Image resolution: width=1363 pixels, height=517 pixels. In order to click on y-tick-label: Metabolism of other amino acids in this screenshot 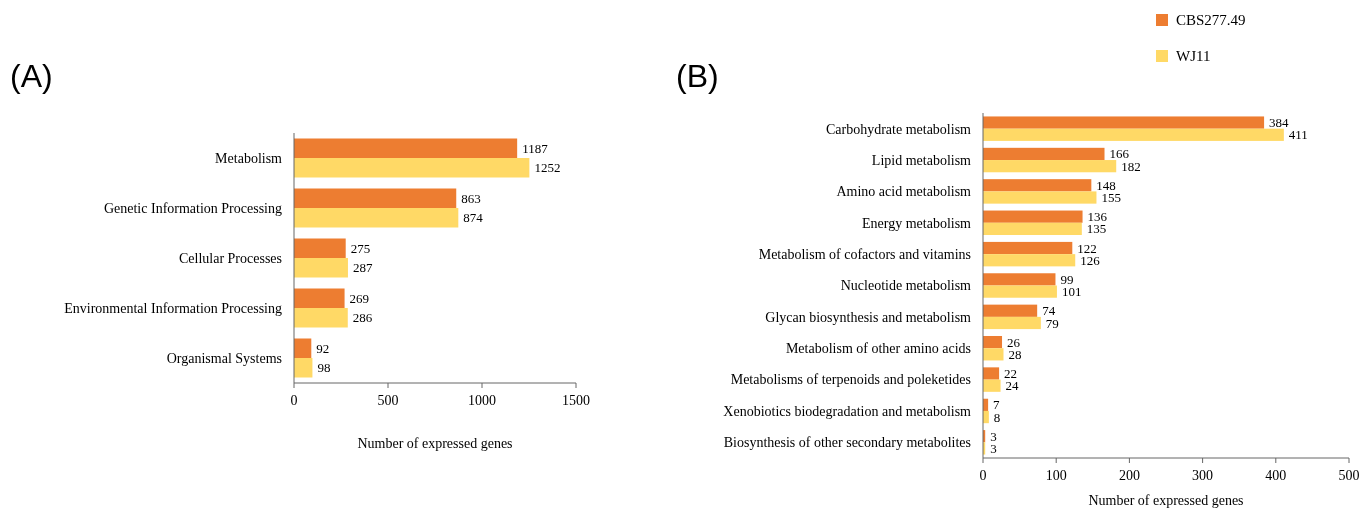, I will do `click(878, 349)`.